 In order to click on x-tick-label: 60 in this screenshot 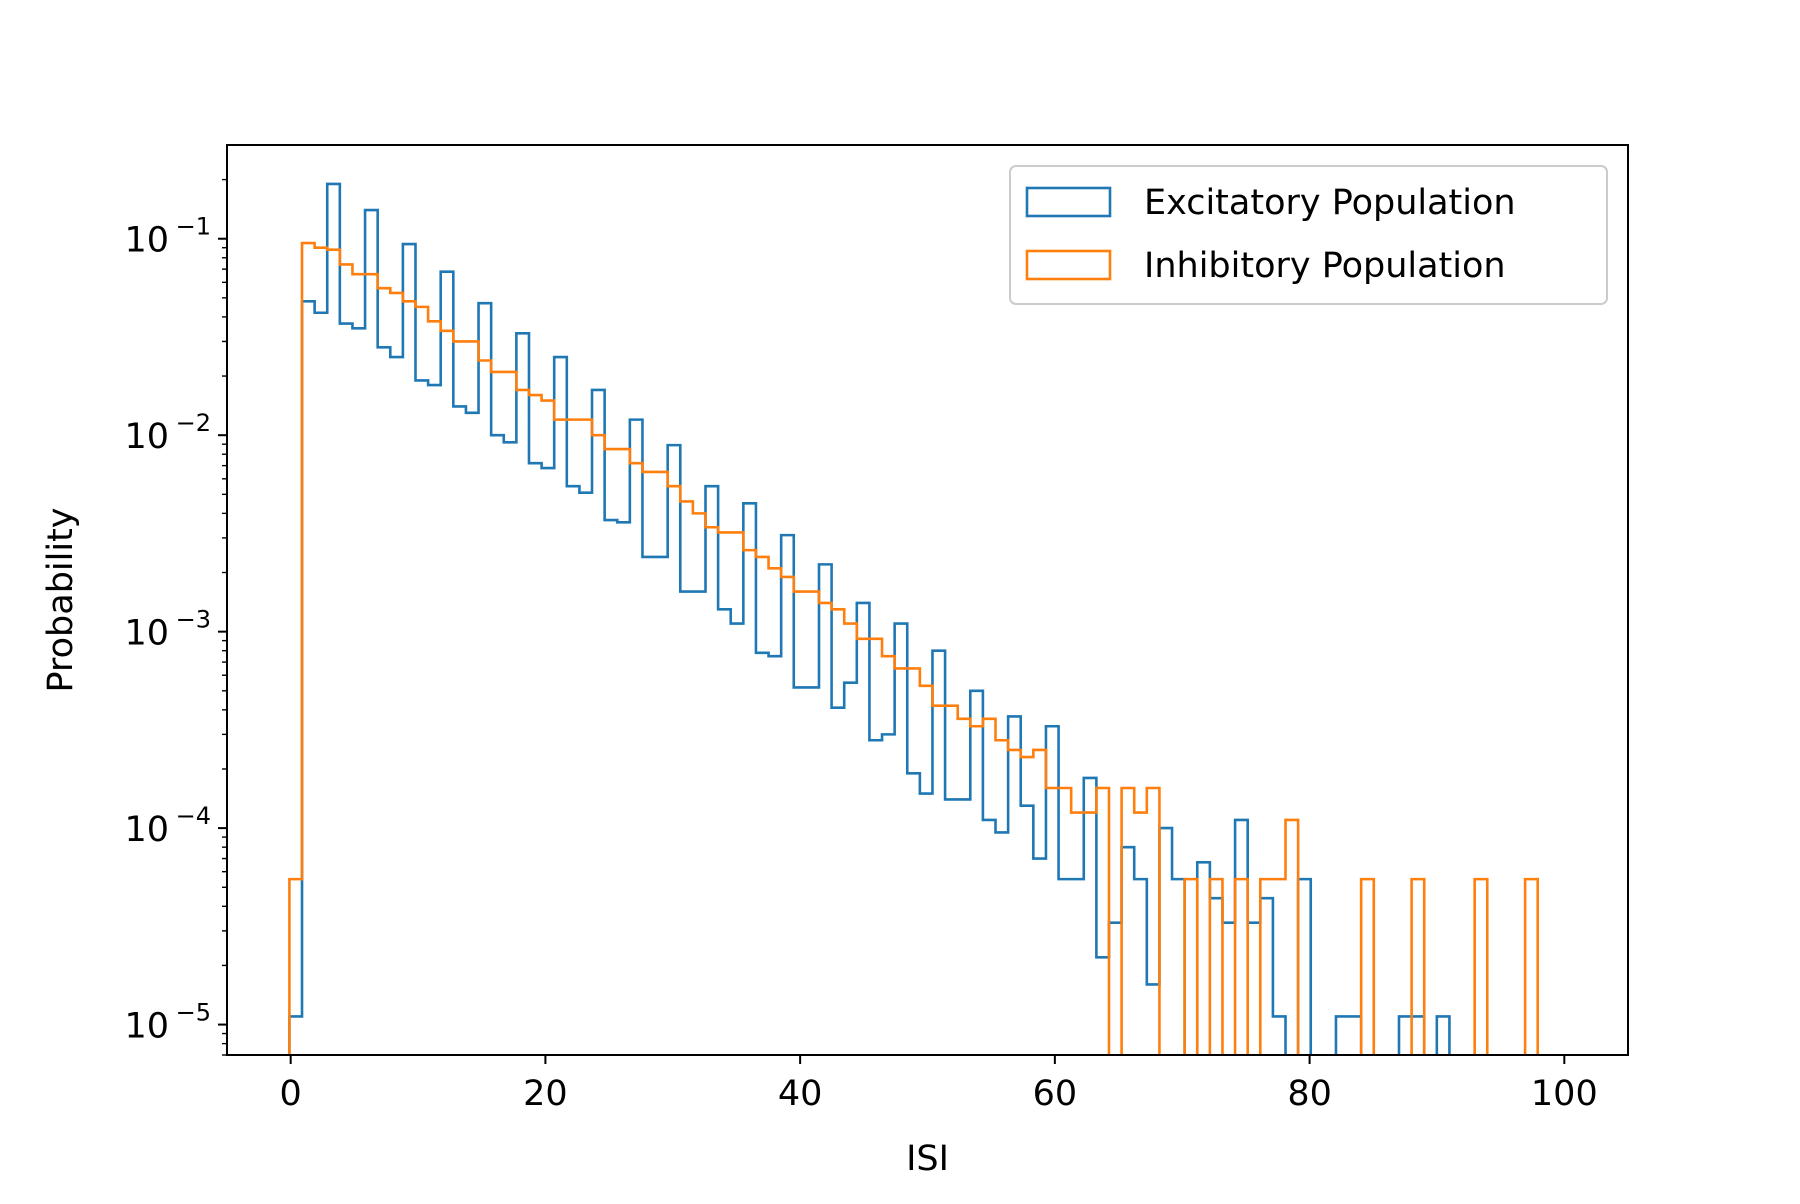, I will do `click(1055, 1094)`.